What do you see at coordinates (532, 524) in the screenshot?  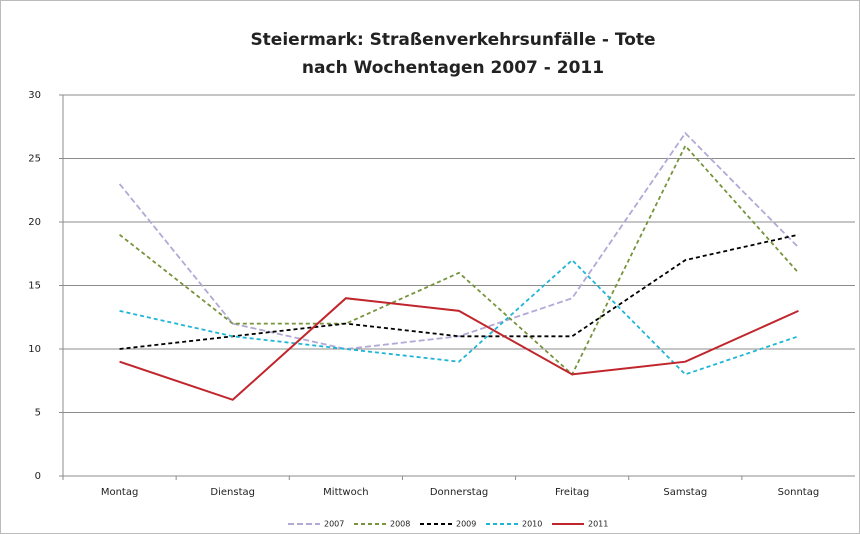 I see `legend-label: 2010` at bounding box center [532, 524].